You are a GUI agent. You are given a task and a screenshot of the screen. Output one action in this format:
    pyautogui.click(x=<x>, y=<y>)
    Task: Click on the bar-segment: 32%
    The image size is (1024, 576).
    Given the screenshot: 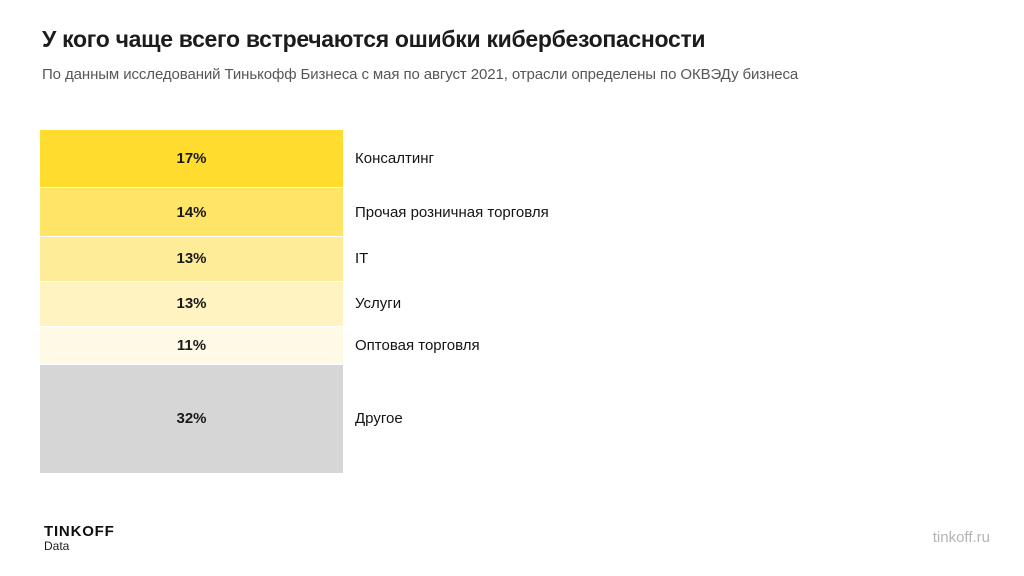 What is the action you would take?
    pyautogui.click(x=191, y=418)
    